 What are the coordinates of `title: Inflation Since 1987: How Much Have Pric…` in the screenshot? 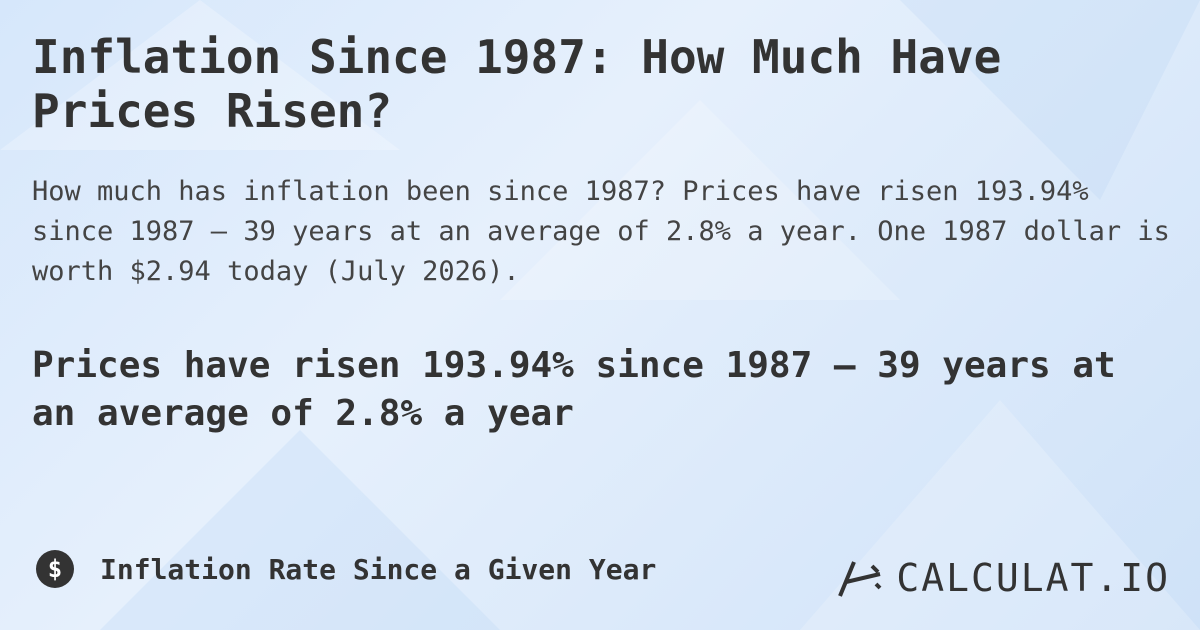 It's located at (517, 84).